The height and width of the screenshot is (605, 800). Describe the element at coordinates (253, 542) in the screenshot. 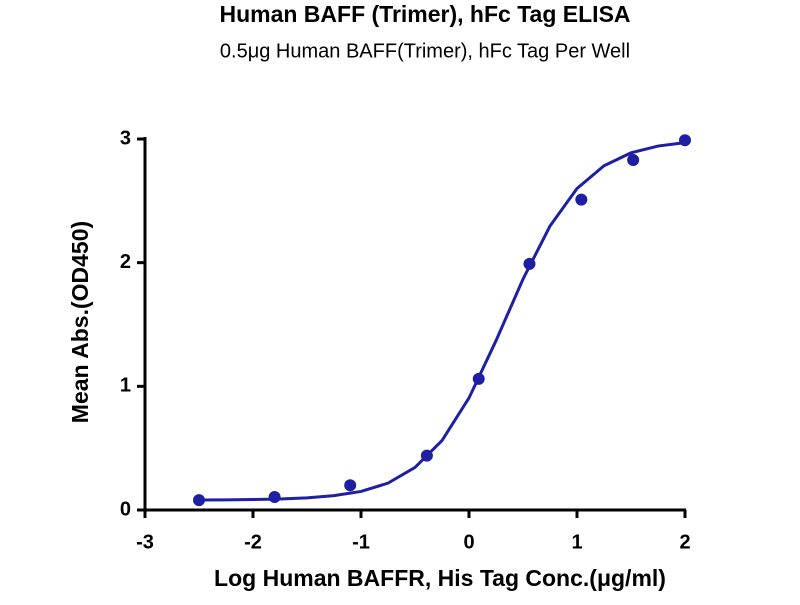

I see `x-tick-label: -2` at that location.